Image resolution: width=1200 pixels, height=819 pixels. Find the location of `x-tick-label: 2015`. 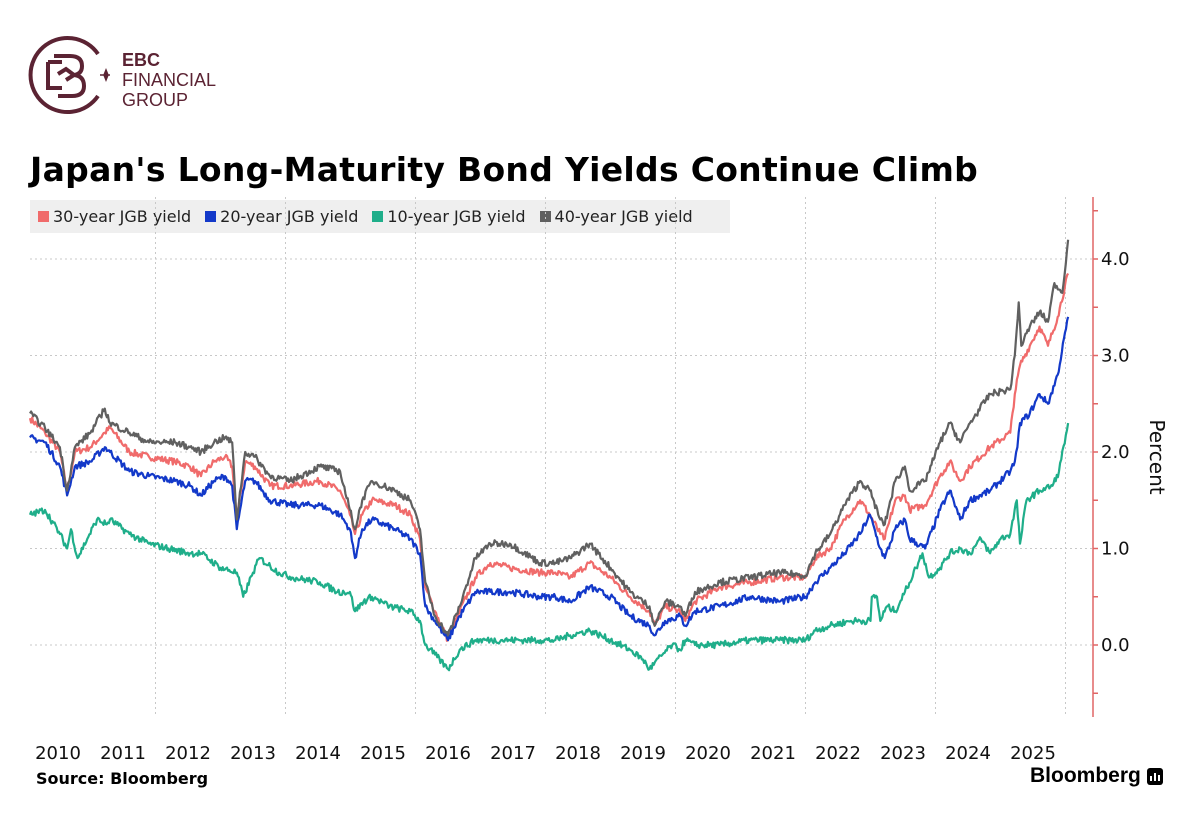

x-tick-label: 2015 is located at coordinates (383, 753).